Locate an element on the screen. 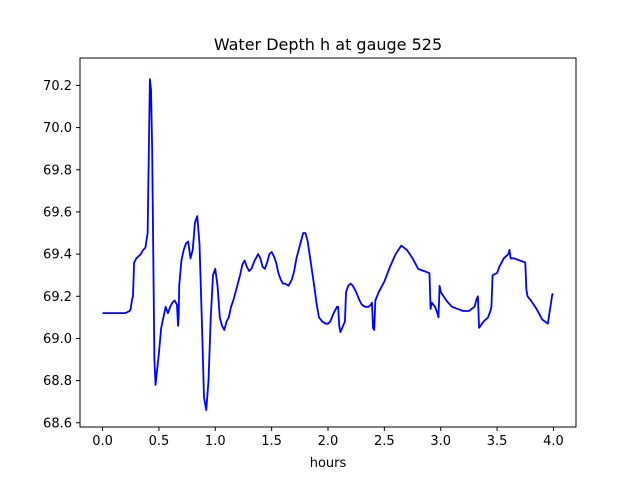 The width and height of the screenshot is (640, 480). x-tick-label: 3.5 is located at coordinates (497, 441).